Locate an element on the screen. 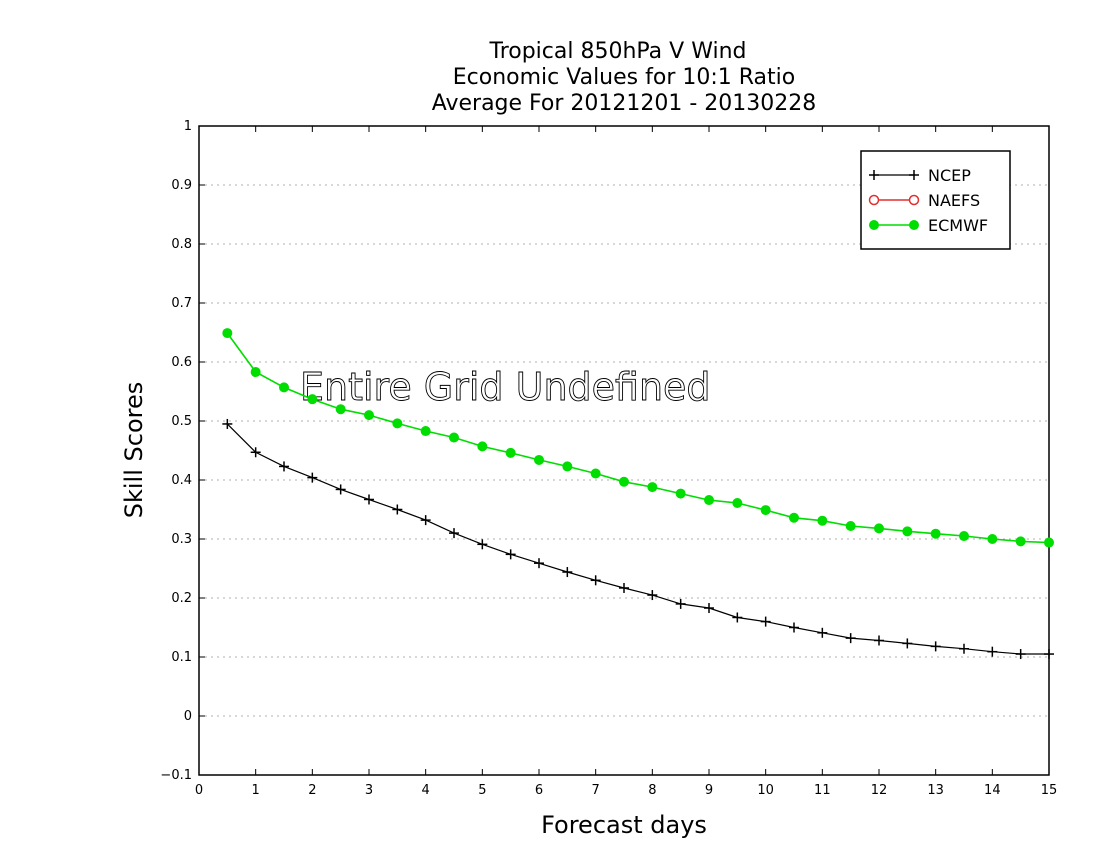 This screenshot has width=1100, height=850. legend-item-naefs: NAEFS is located at coordinates (924, 200).